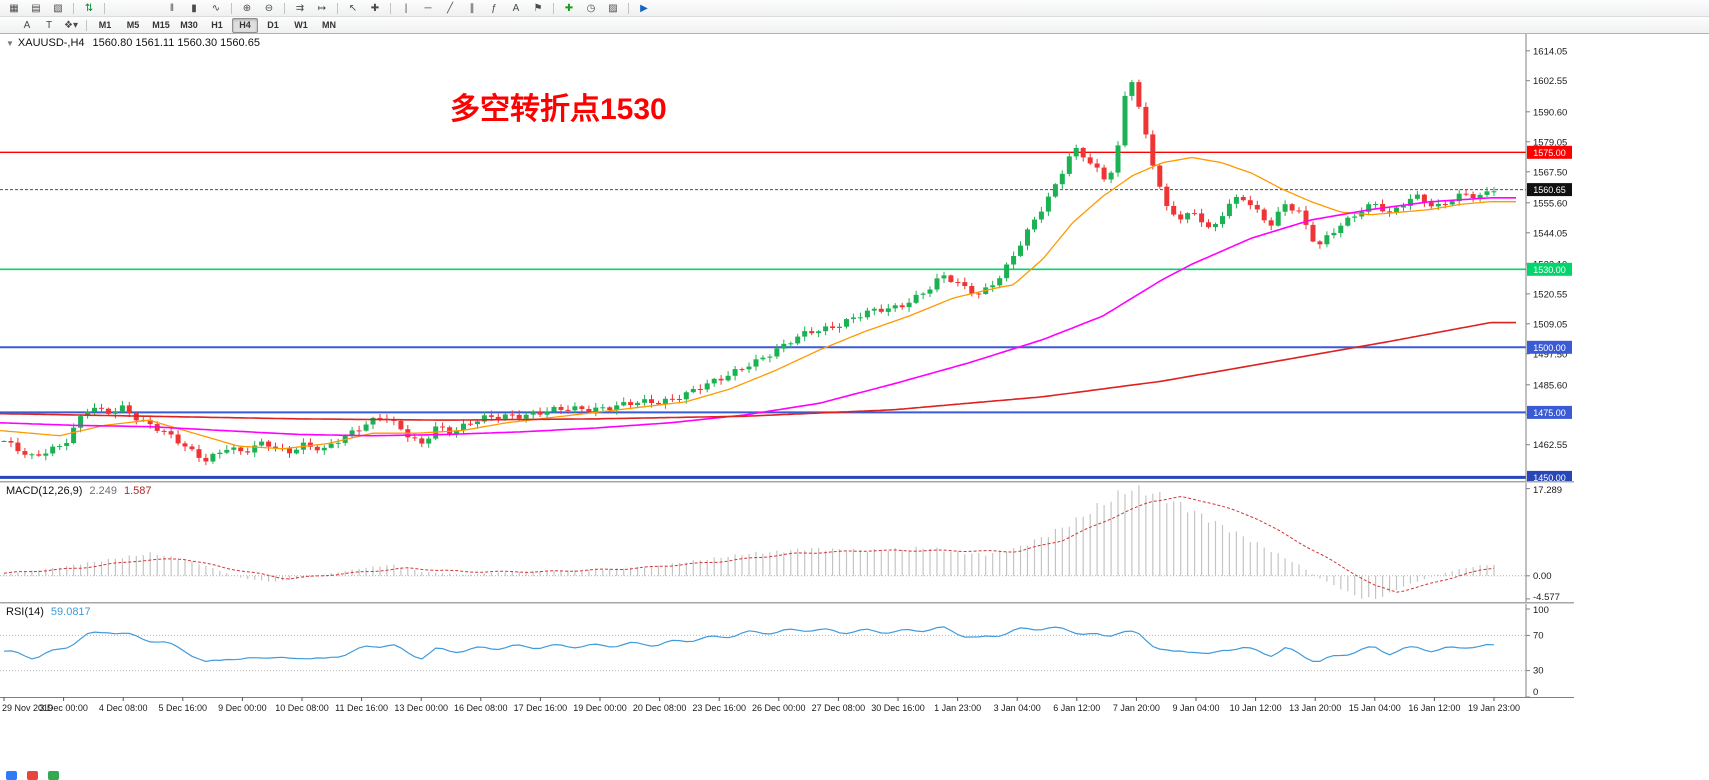 This screenshot has width=1709, height=780. Describe the element at coordinates (613, 8) in the screenshot. I see `templates-icon: ▨` at that location.